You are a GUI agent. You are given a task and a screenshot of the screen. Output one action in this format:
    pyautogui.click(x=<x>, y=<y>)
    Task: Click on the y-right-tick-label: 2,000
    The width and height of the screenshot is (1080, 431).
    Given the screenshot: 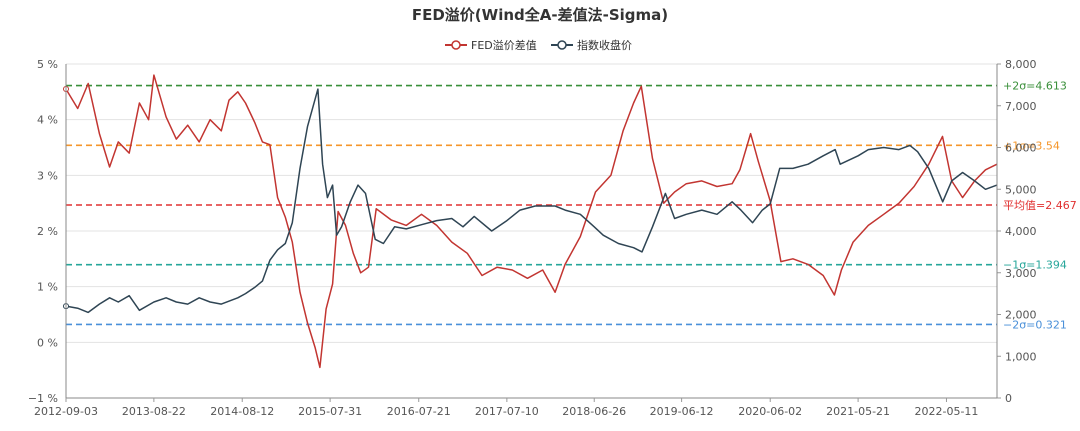 What is the action you would take?
    pyautogui.click(x=1021, y=315)
    